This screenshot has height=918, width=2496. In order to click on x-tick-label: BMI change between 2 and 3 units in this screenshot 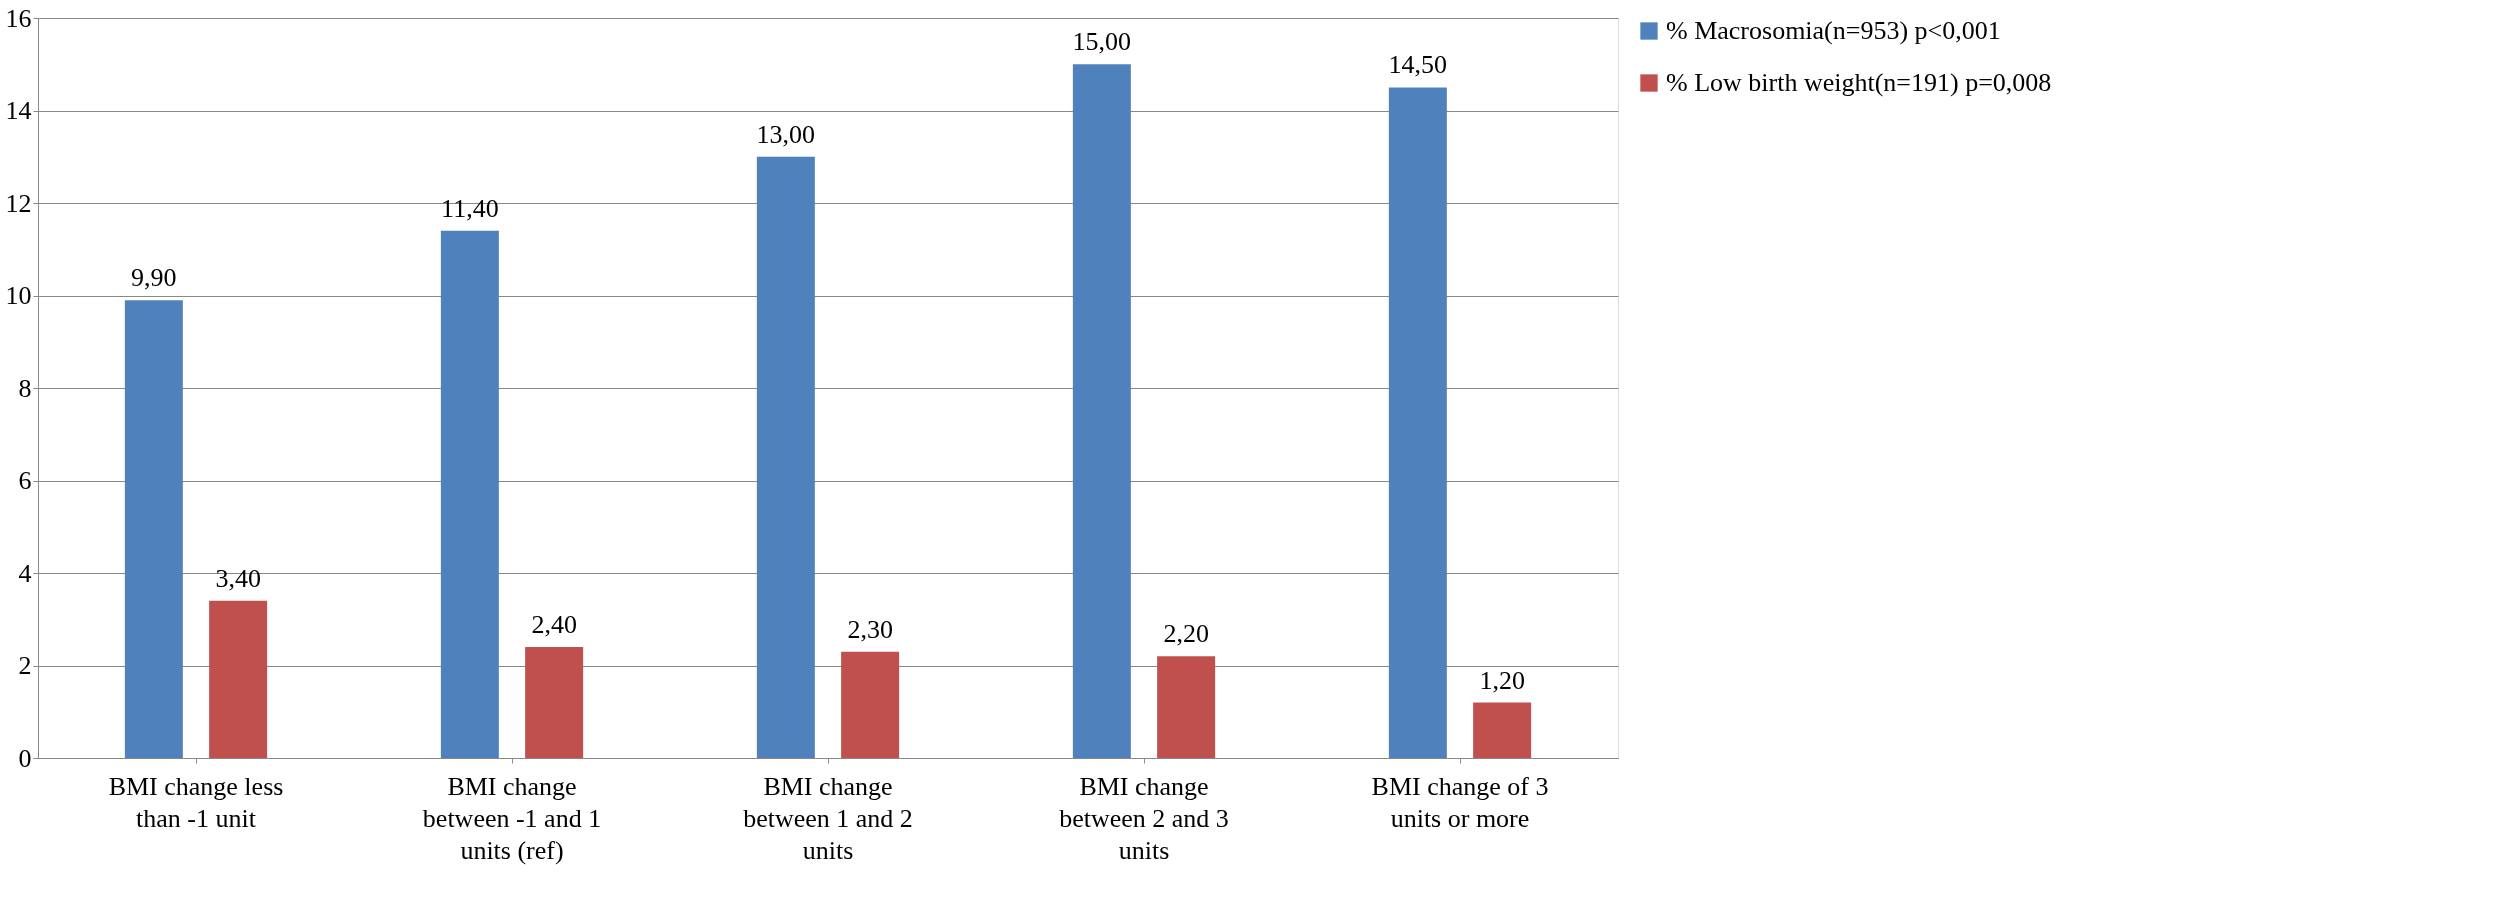, I will do `click(1144, 818)`.